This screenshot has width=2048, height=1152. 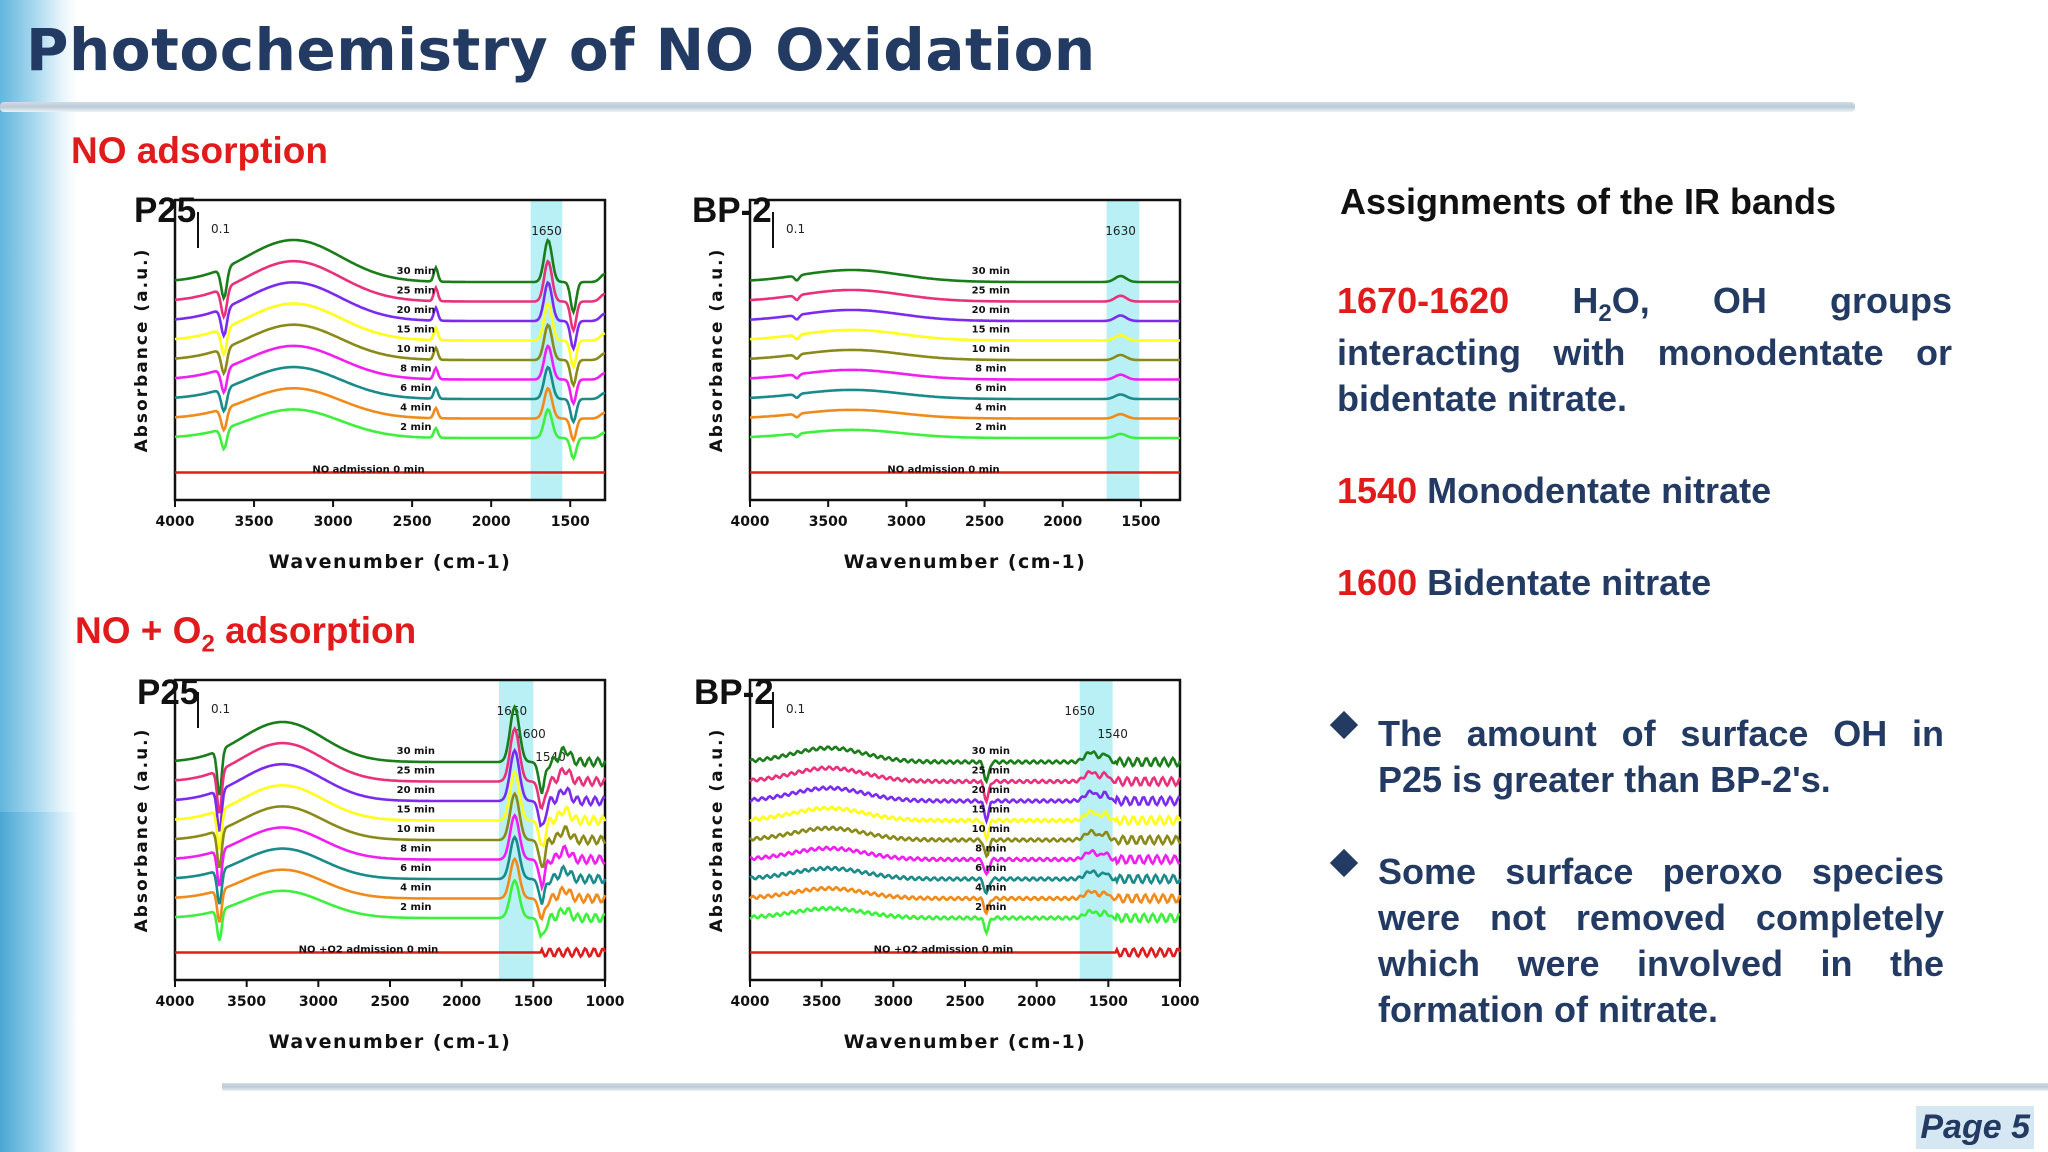 I want to click on section-no-o2-prefix: NO + O, so click(x=138, y=630).